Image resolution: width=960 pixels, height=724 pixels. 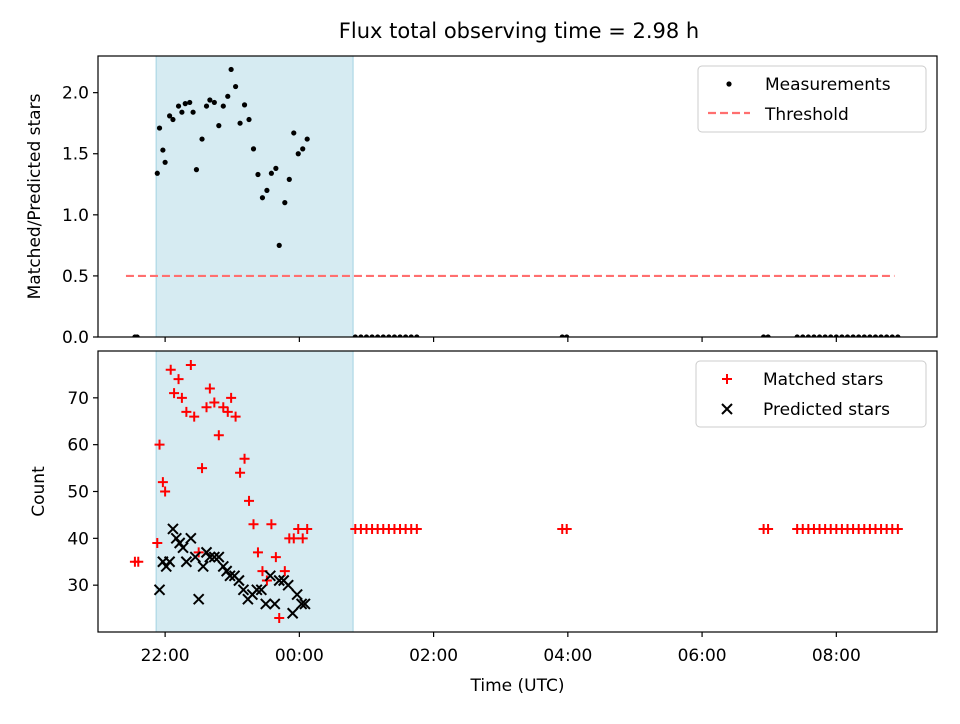 I want to click on y-tick-label: 1.0, so click(x=75, y=216).